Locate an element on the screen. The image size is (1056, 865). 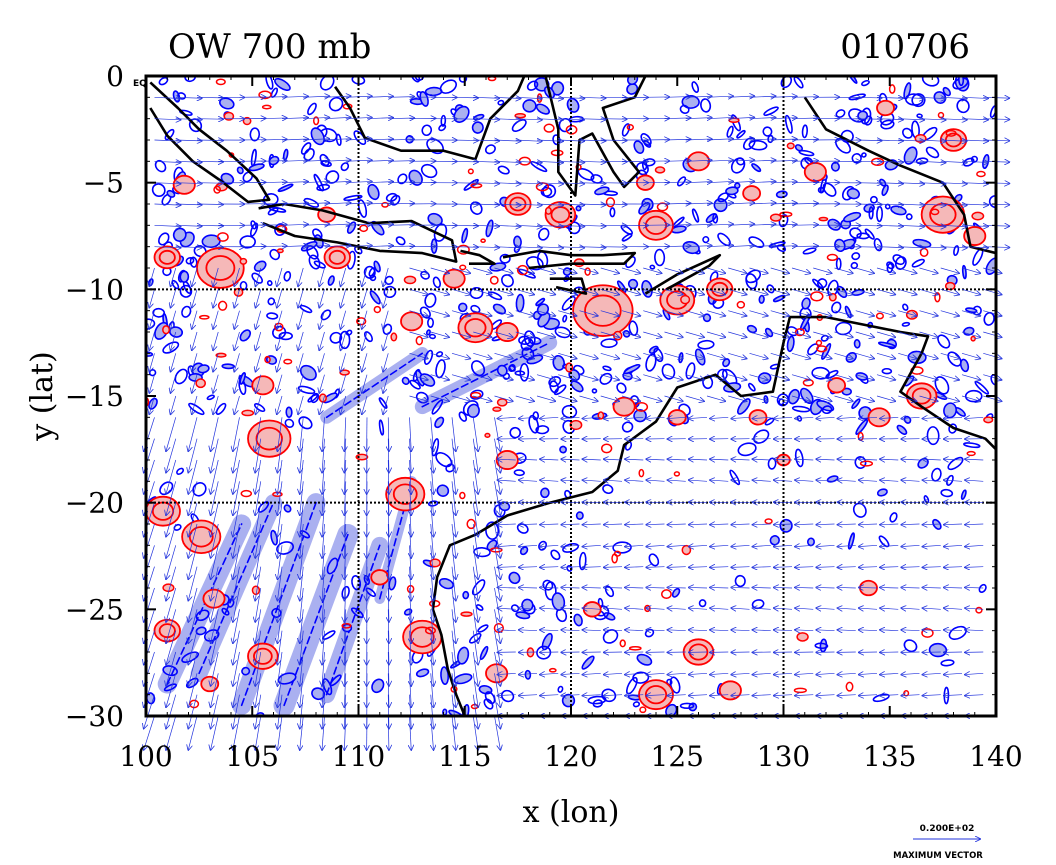
y-tick-label: −20 is located at coordinates (94, 503).